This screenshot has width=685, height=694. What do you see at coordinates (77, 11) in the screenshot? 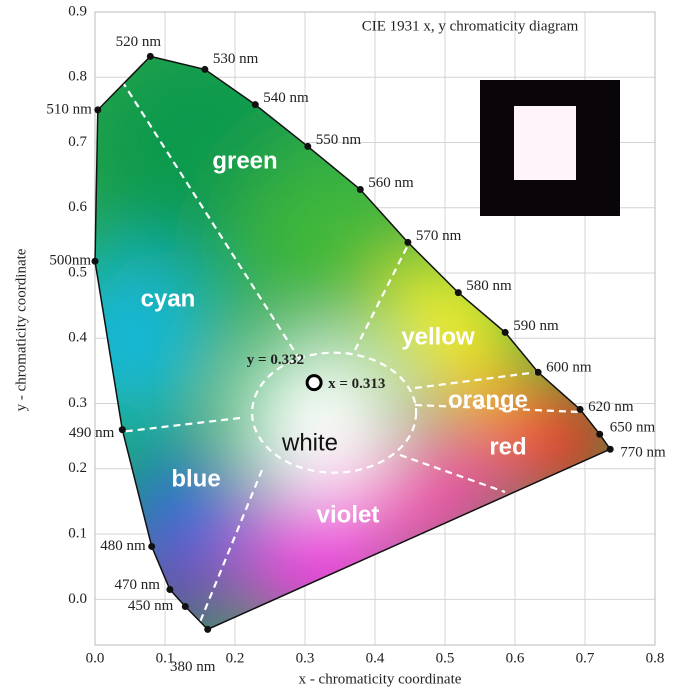
I see `y-tick-label: 0.9` at bounding box center [77, 11].